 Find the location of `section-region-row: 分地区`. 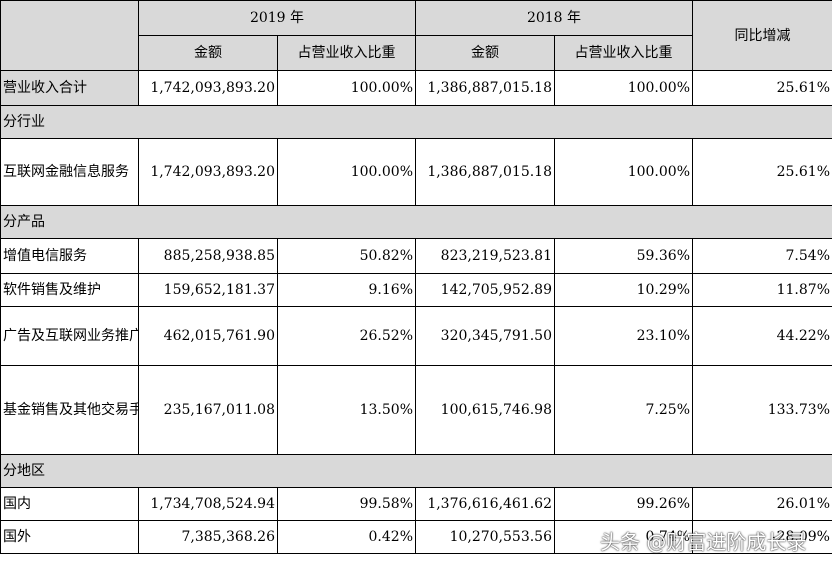

section-region-row: 分地区 is located at coordinates (416, 471).